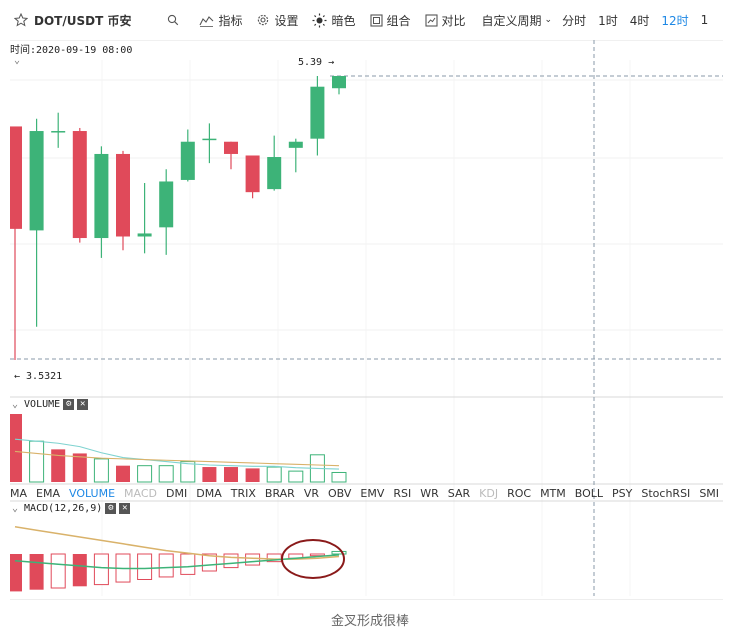 The height and width of the screenshot is (630, 740). Describe the element at coordinates (704, 20) in the screenshot. I see `time-option: 1` at that location.